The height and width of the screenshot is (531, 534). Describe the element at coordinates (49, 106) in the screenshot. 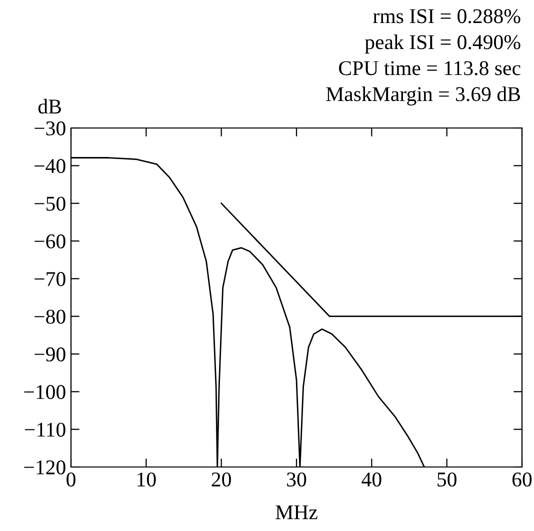

I see `y-axis-title: dB` at that location.